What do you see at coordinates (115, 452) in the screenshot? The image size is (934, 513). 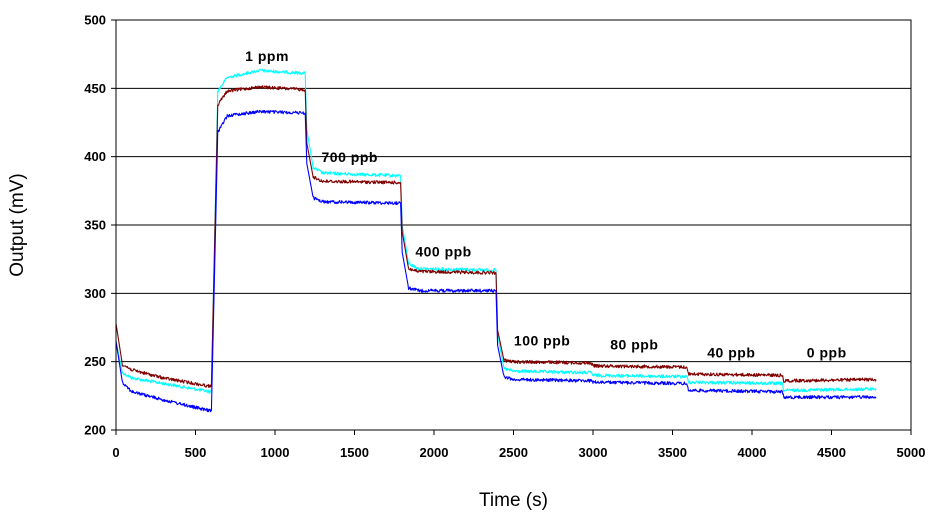 I see `x-tick-label: 0` at bounding box center [115, 452].